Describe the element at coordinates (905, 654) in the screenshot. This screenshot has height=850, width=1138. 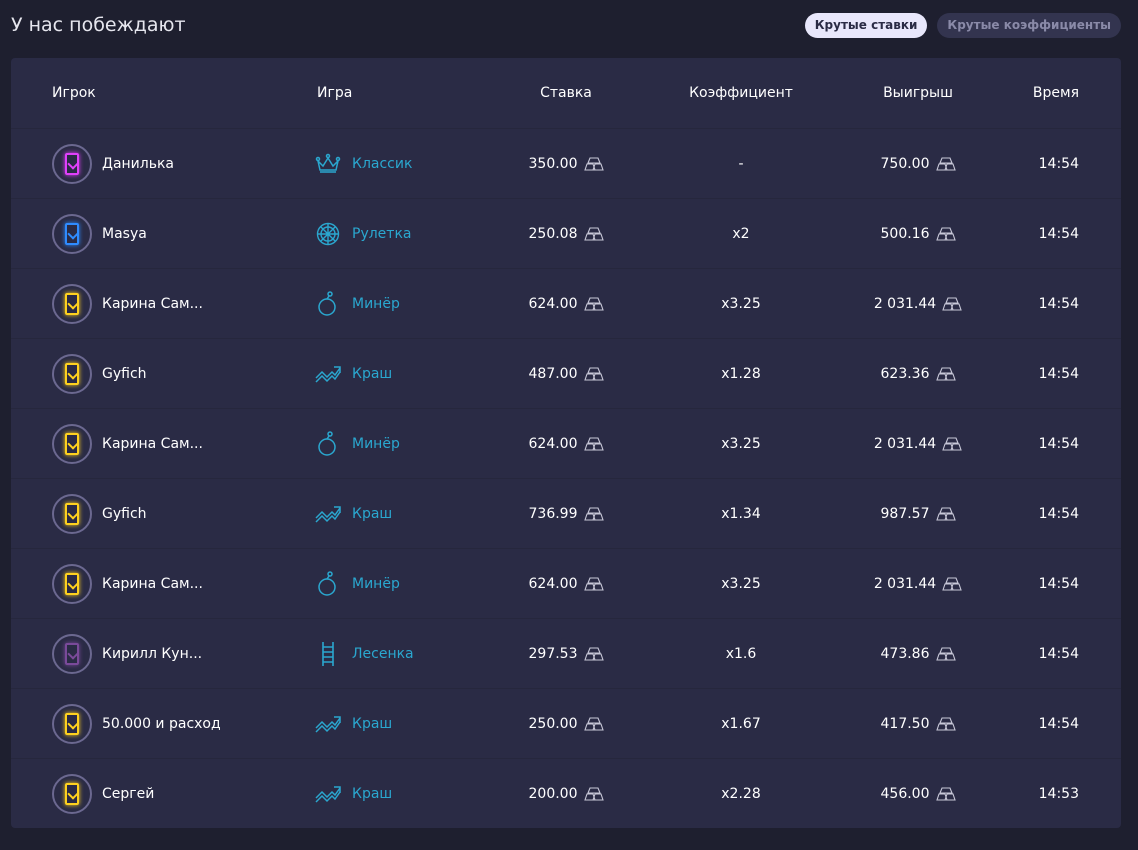
I see `win-amount: 473.86` at that location.